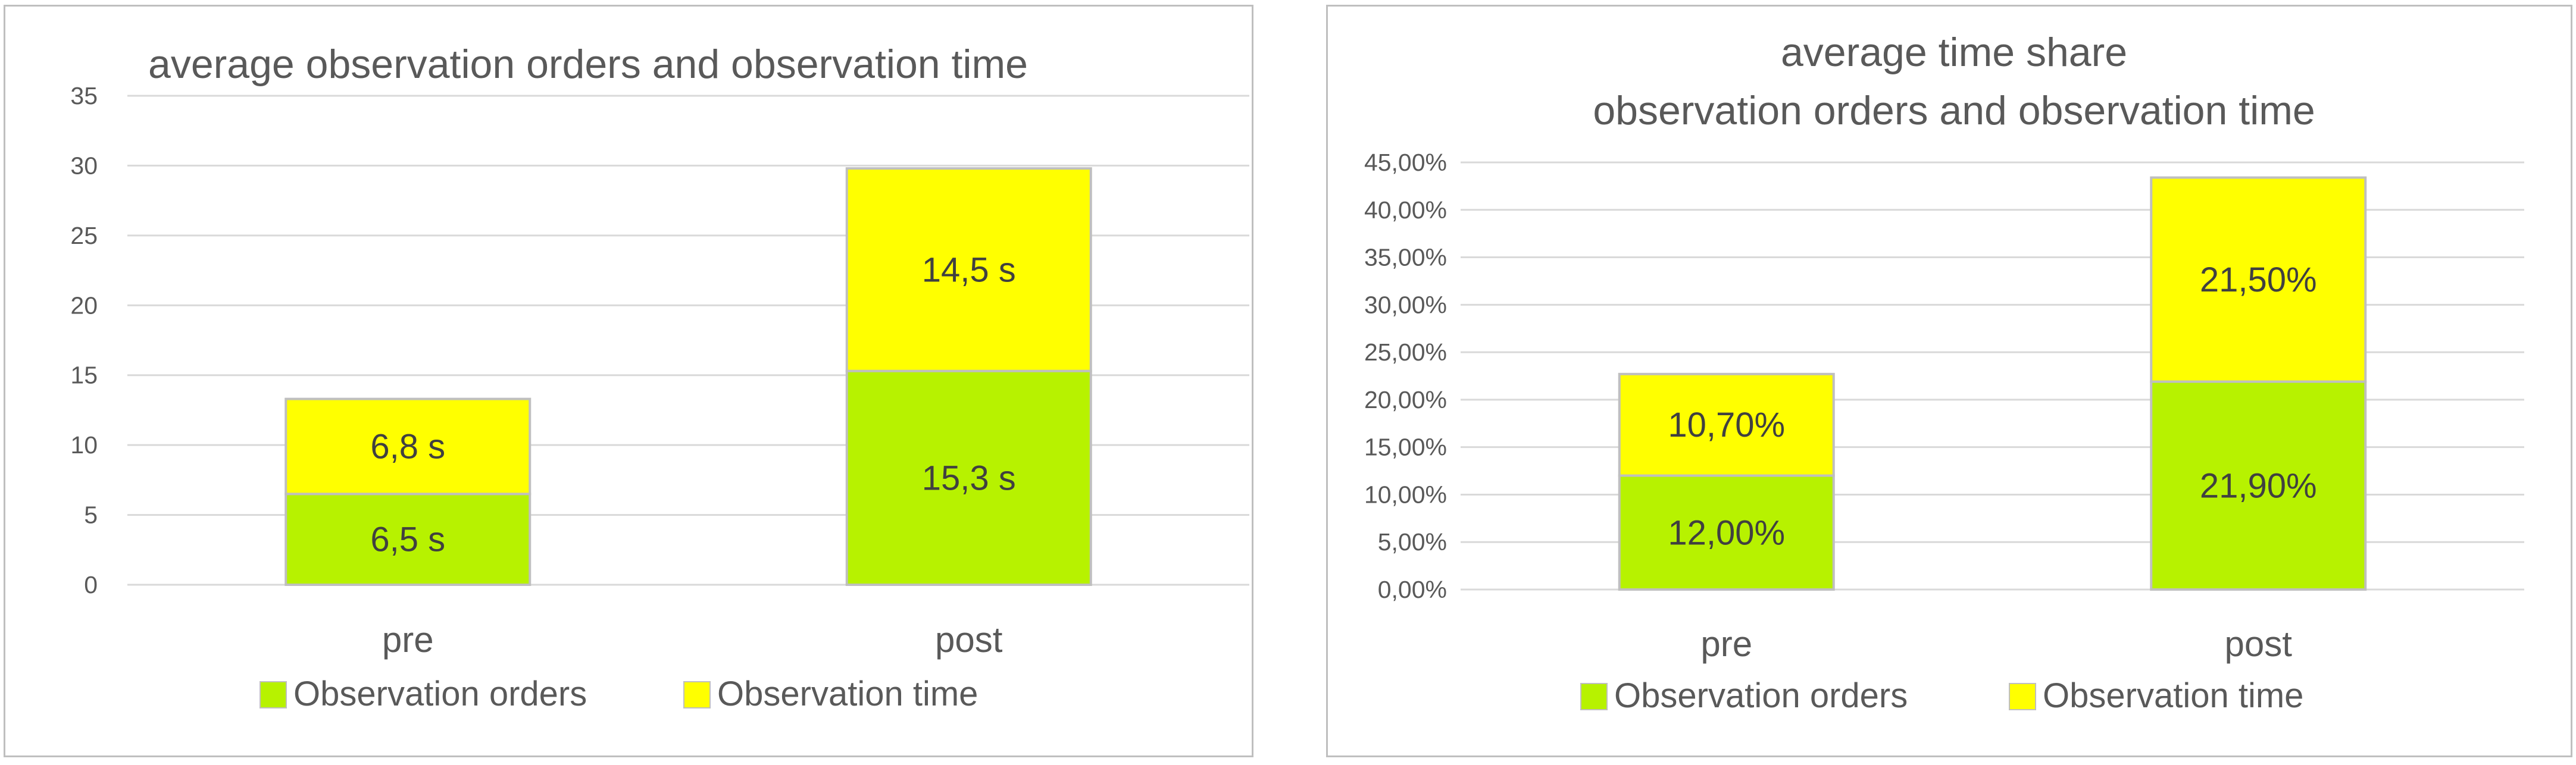 The height and width of the screenshot is (765, 2576). Describe the element at coordinates (1405, 352) in the screenshot. I see `y-tick-label: 25,00%` at that location.